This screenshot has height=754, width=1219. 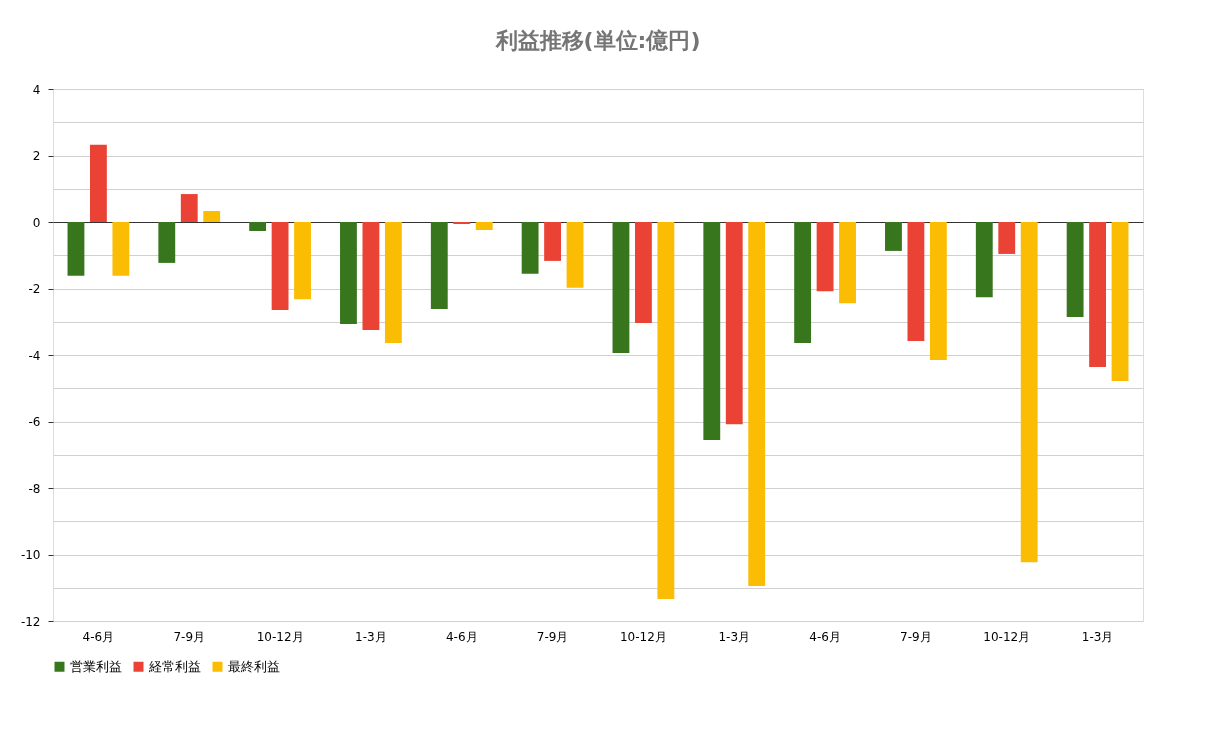 I want to click on y-tick-label: -8, so click(x=34, y=488).